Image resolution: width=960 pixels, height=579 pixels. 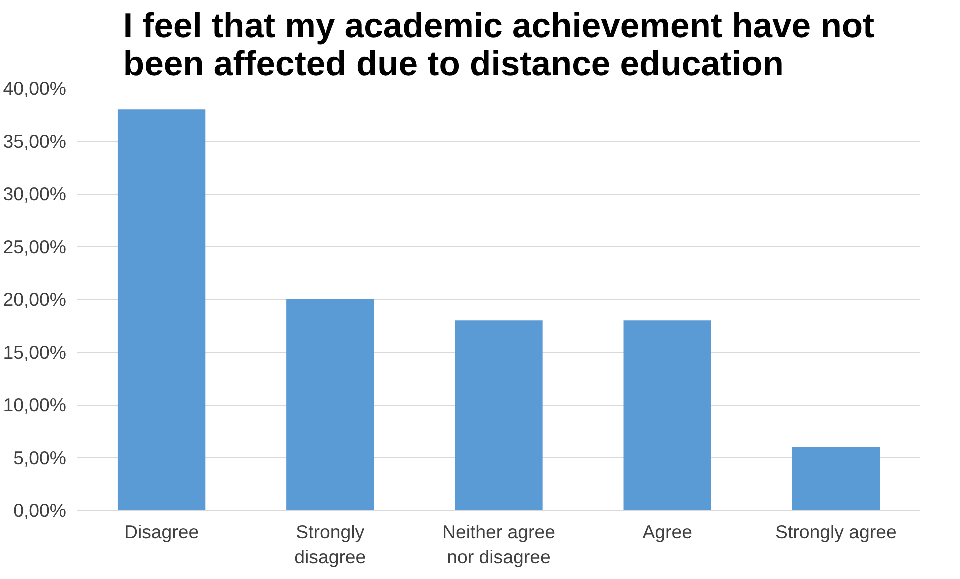 What do you see at coordinates (836, 532) in the screenshot?
I see `x-tick-label: Strongly agree` at bounding box center [836, 532].